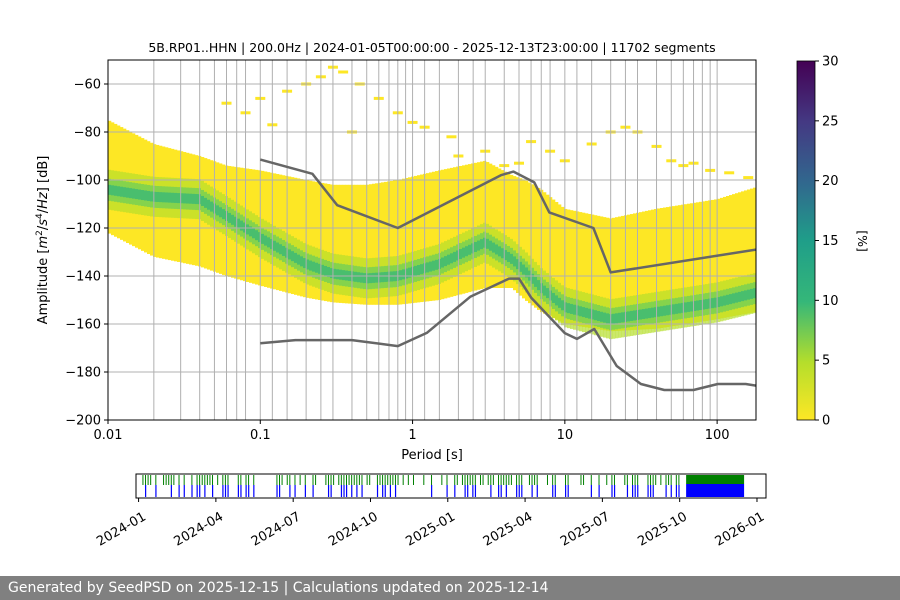  Describe the element at coordinates (276, 529) in the screenshot. I see `timeline-tick-label: 2024-07` at that location.